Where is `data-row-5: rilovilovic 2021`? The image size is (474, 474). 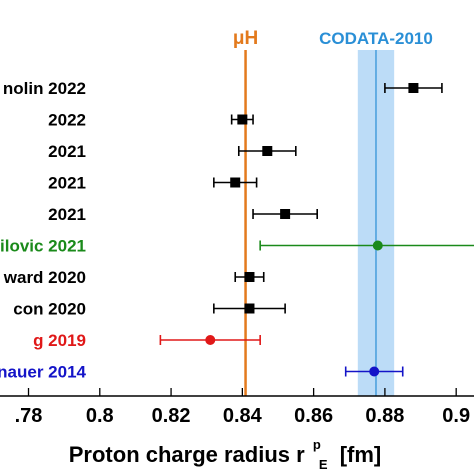 data-row-5: rilovilovic 2021 is located at coordinates (237, 246).